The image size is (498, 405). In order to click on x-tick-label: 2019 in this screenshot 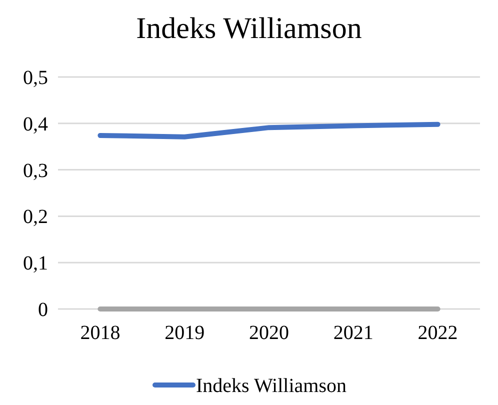, I will do `click(184, 333)`.